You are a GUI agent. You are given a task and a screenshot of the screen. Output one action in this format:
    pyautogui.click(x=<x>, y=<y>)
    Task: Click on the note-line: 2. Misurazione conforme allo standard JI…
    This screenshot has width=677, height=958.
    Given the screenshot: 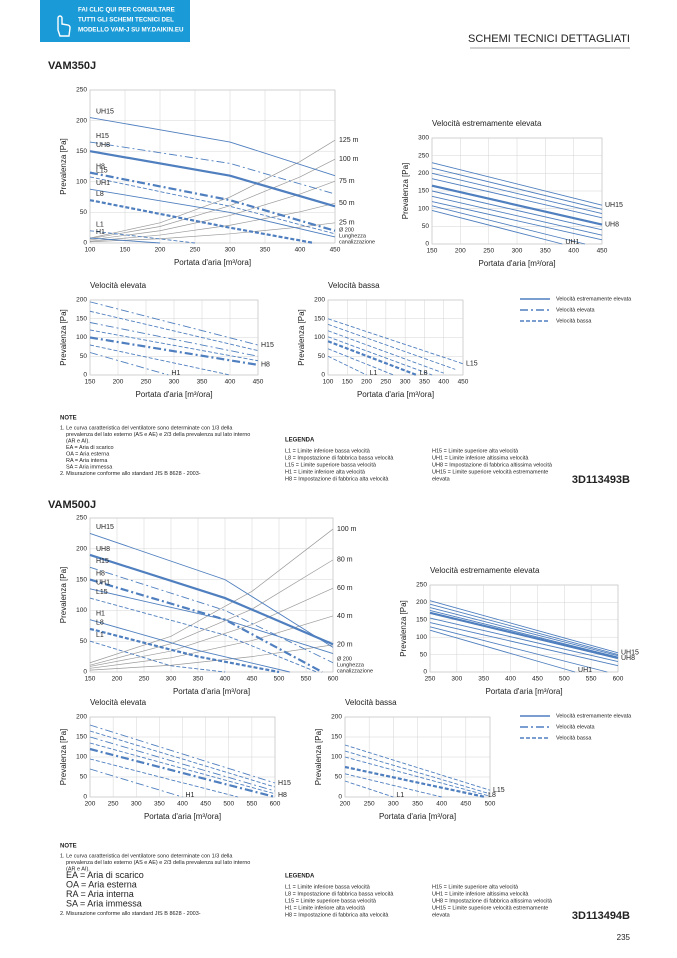 What is the action you would take?
    pyautogui.click(x=130, y=474)
    